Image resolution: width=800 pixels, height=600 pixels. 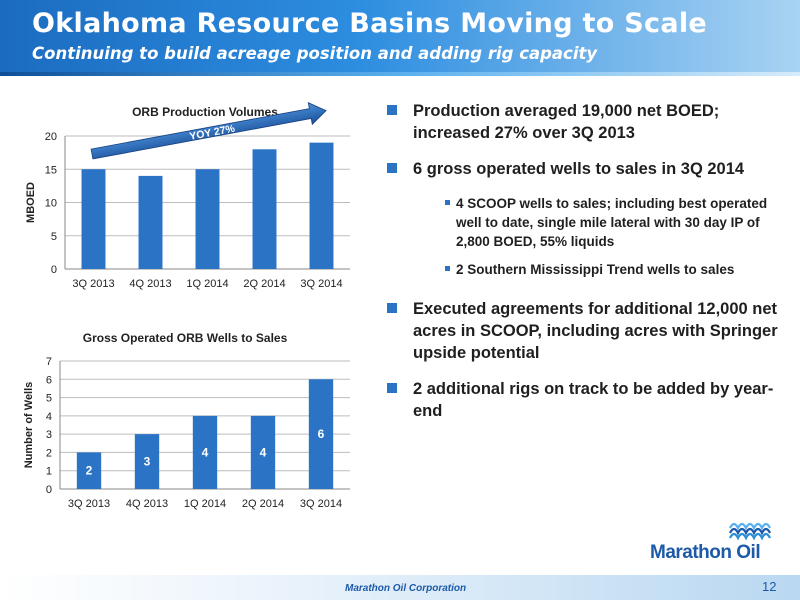 I want to click on footer-bar: Marathon Oil Corporation 12, so click(x=400, y=587).